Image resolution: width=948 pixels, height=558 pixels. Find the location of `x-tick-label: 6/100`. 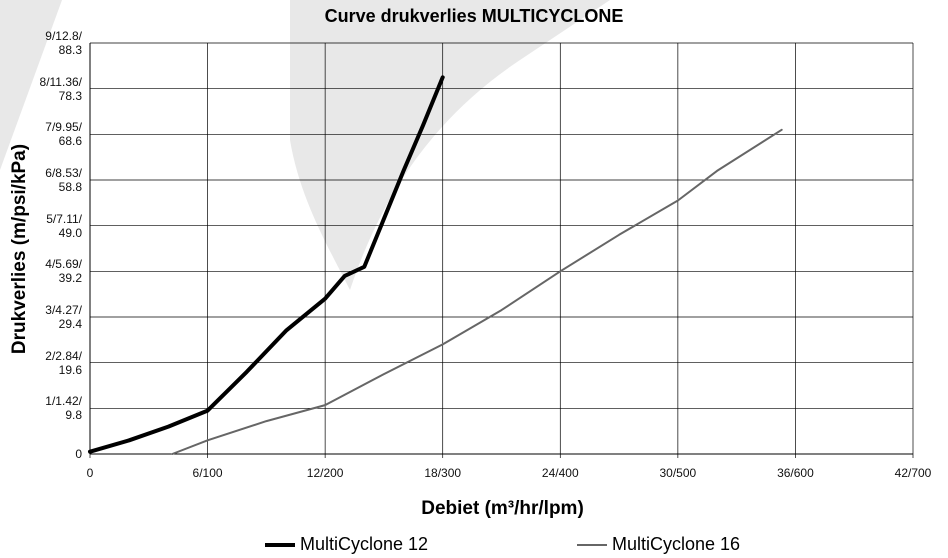

x-tick-label: 6/100 is located at coordinates (207, 473).